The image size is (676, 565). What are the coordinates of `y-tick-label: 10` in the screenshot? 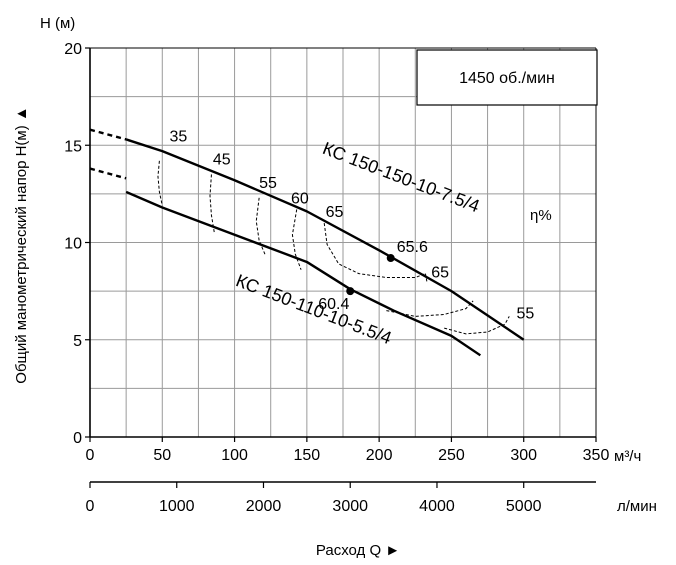 It's located at (73, 244).